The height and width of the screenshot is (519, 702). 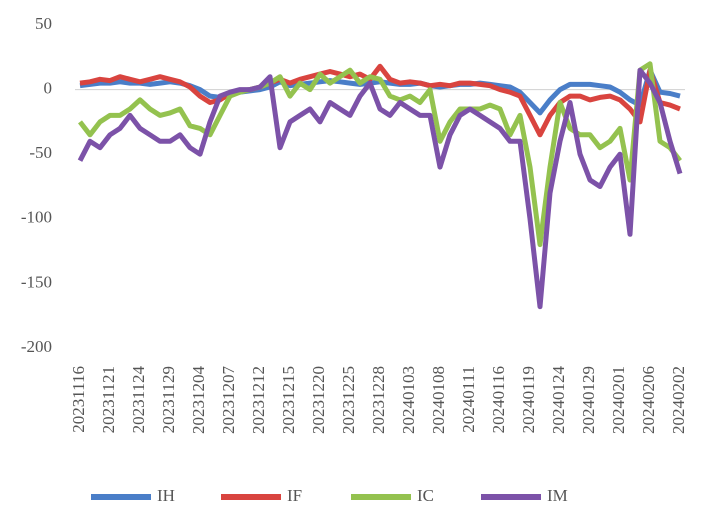 I want to click on y-tick-label: 0, so click(x=48, y=88).